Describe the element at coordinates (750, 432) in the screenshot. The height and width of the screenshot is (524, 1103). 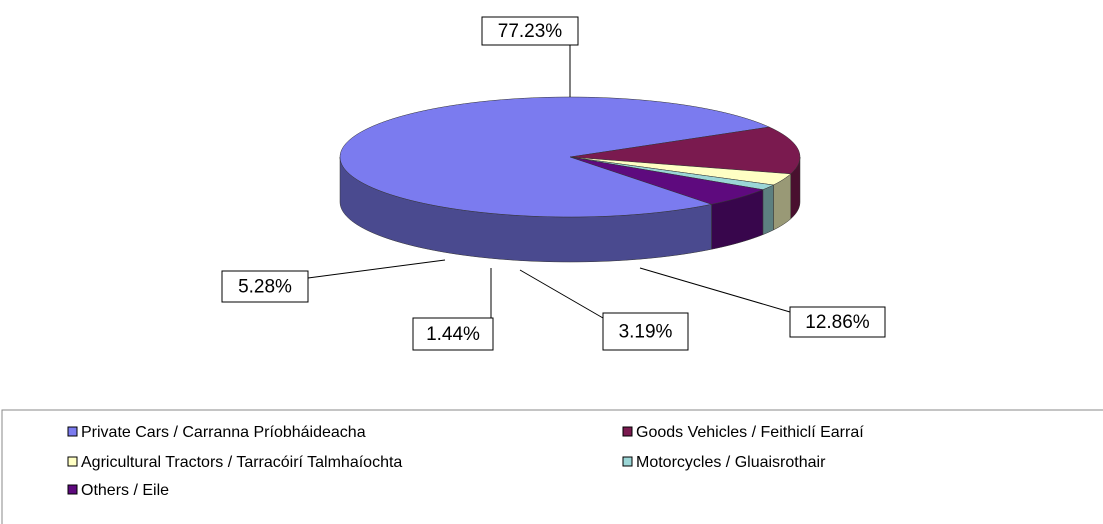
I see `legend-label: Goods Vehicles / Feithiclí Earraí` at that location.